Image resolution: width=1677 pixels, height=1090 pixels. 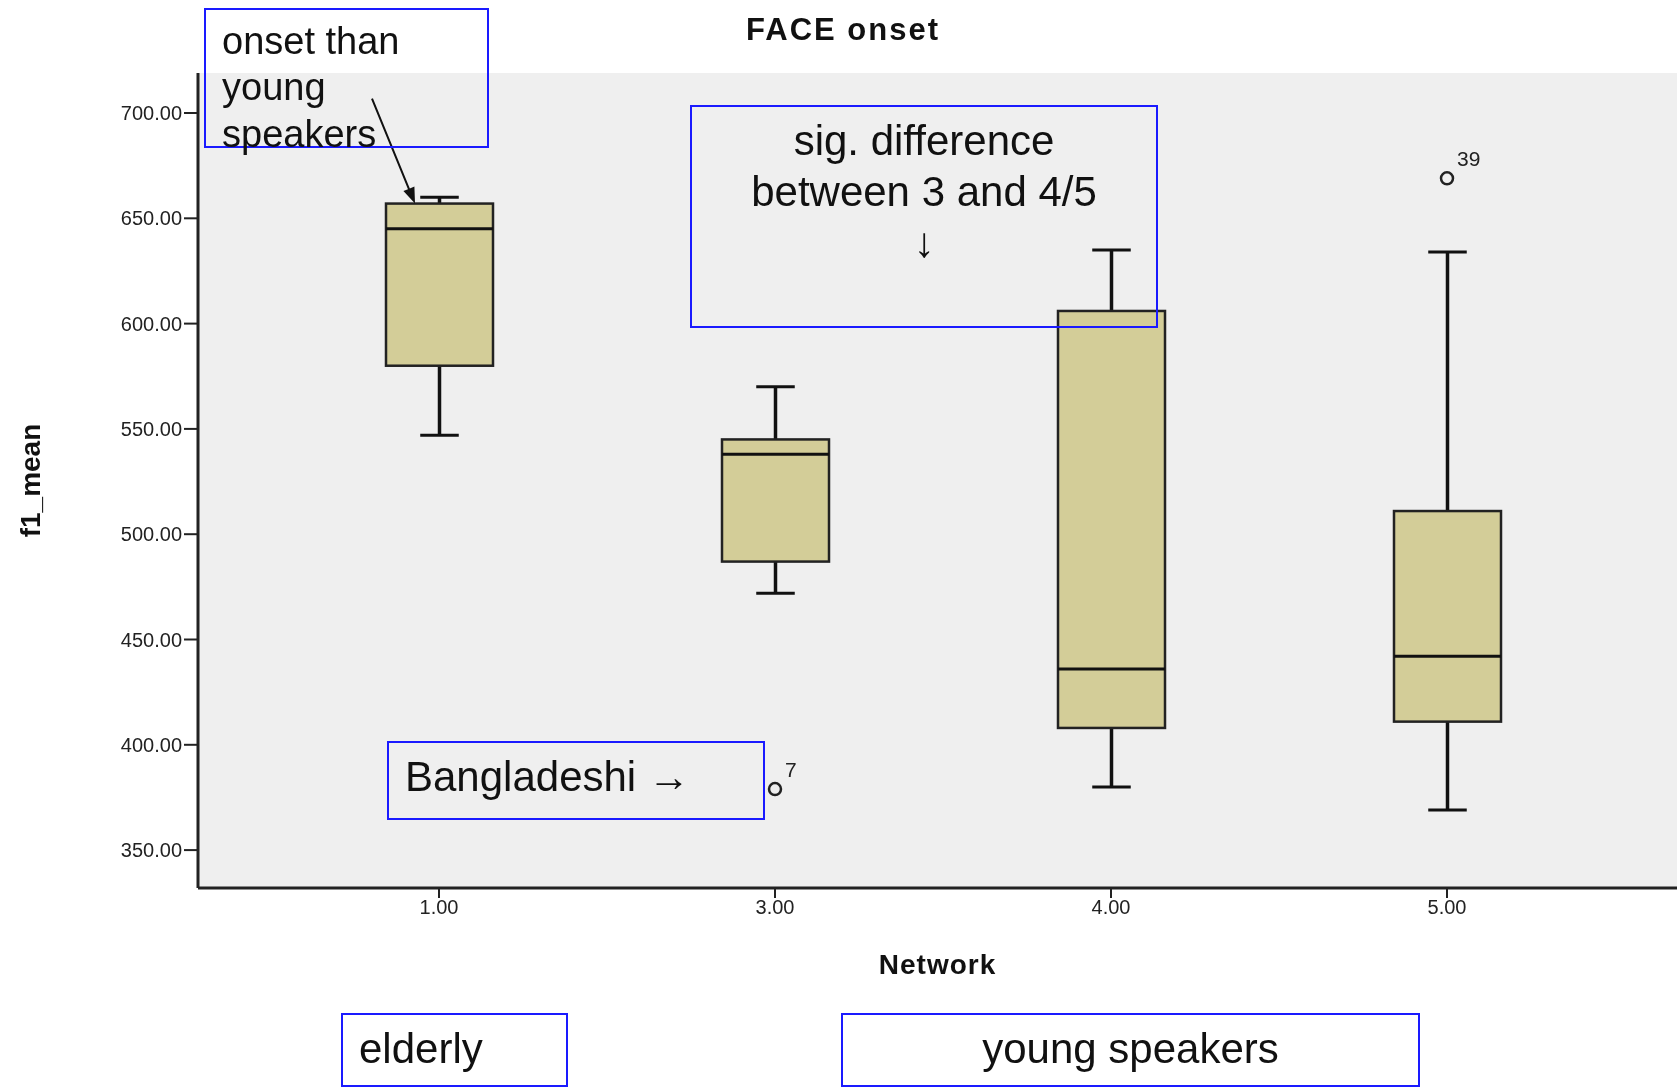 What do you see at coordinates (151, 744) in the screenshot?
I see `y-tick-label: 400.00` at bounding box center [151, 744].